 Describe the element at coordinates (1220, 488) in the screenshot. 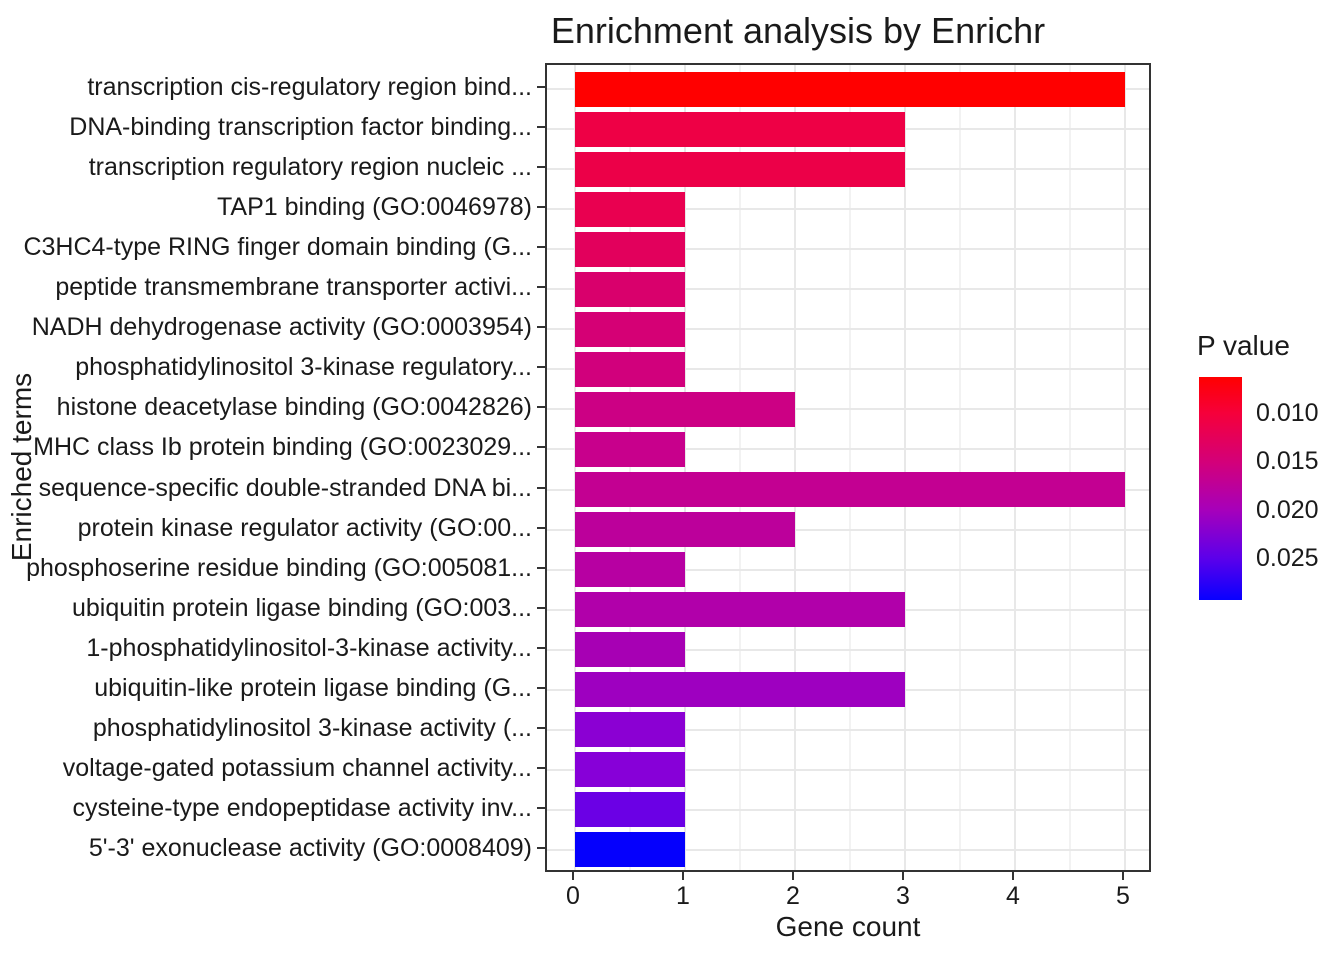

I see `legend-gradient-bar` at that location.